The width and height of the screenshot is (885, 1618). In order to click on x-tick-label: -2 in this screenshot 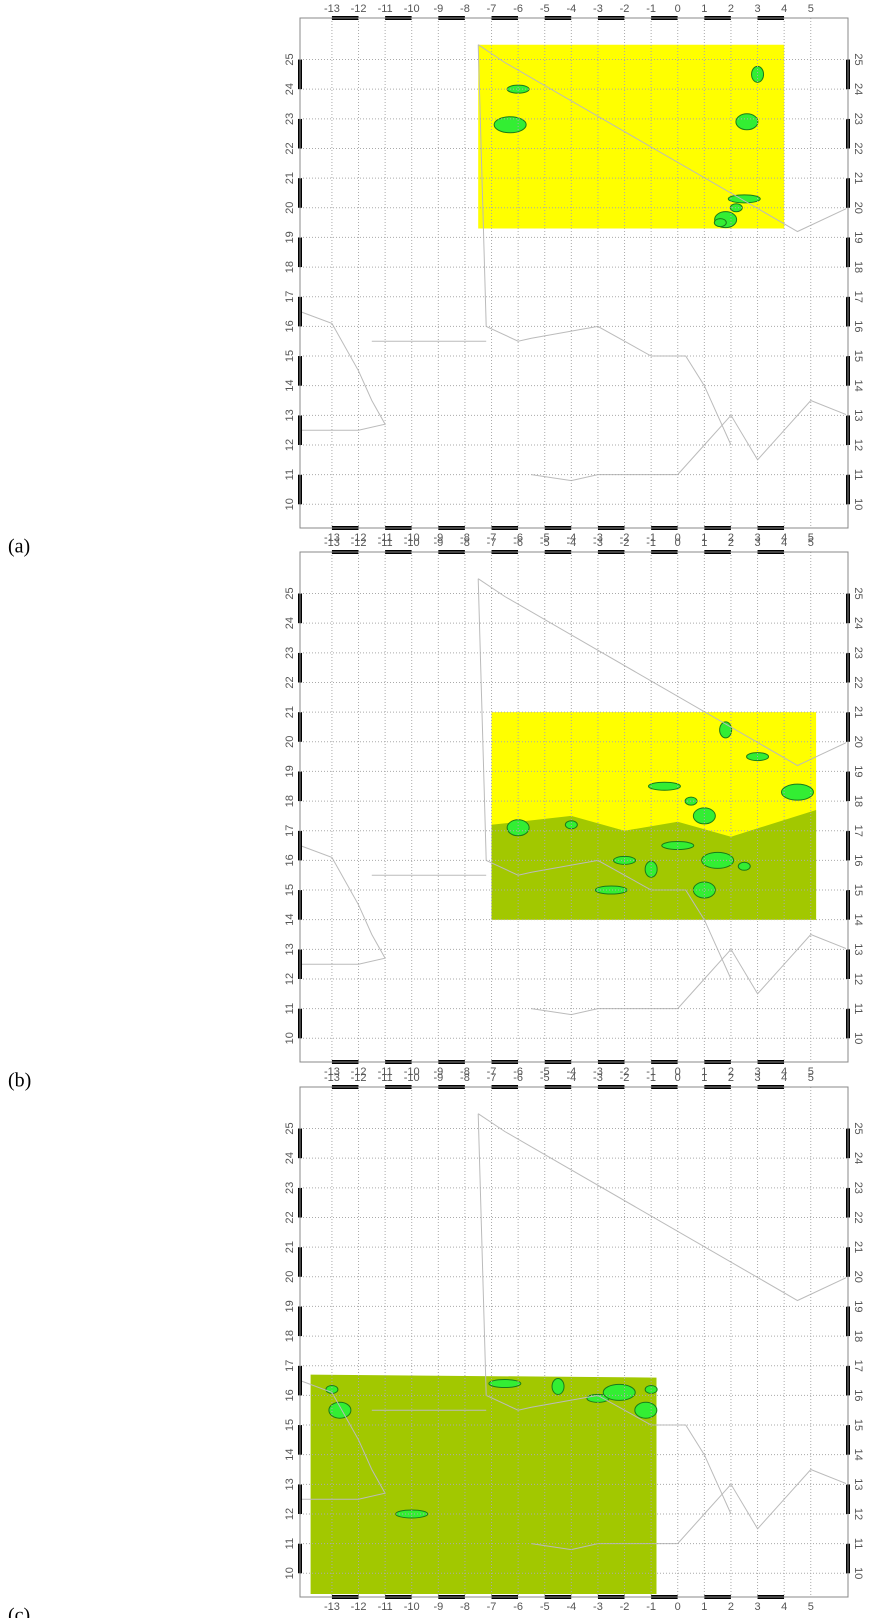, I will do `click(625, 1078)`.